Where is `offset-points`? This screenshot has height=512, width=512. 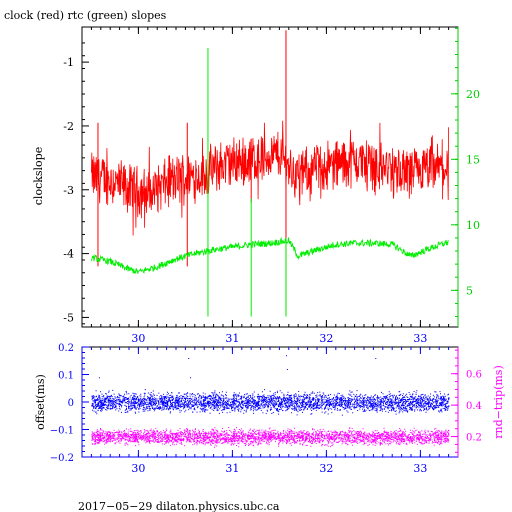
offset-points is located at coordinates (270, 402).